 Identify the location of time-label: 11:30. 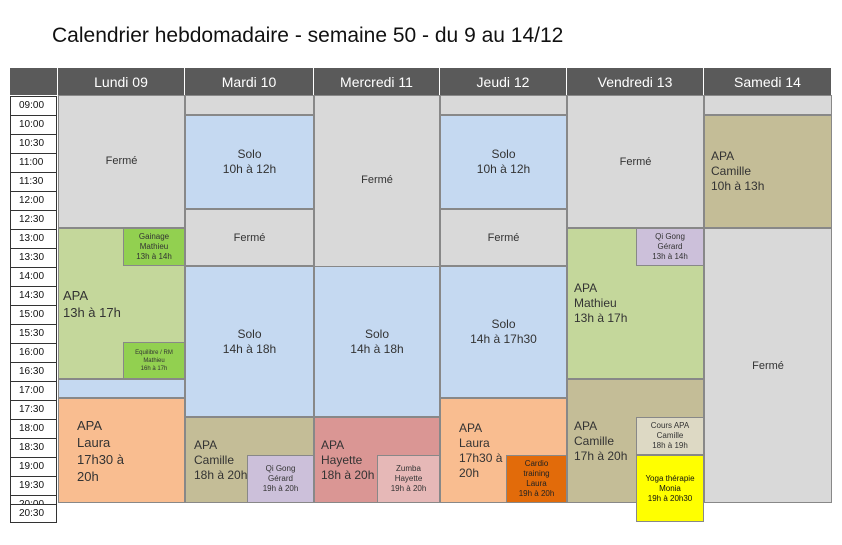
(33, 181).